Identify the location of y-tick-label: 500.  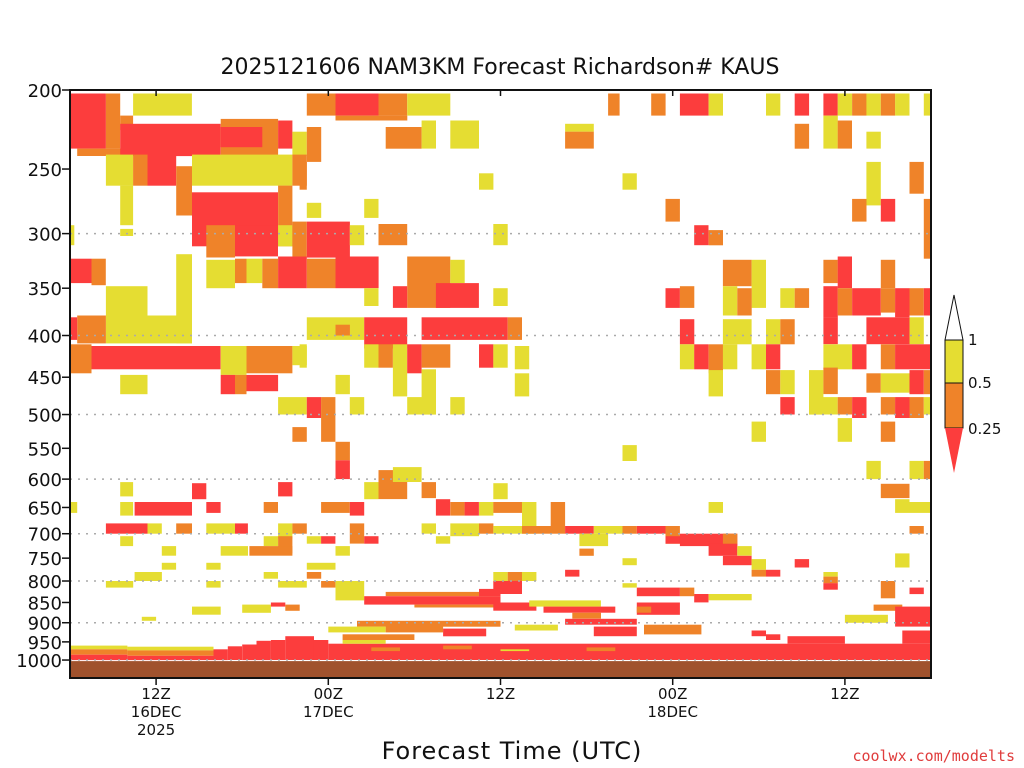
(45, 416).